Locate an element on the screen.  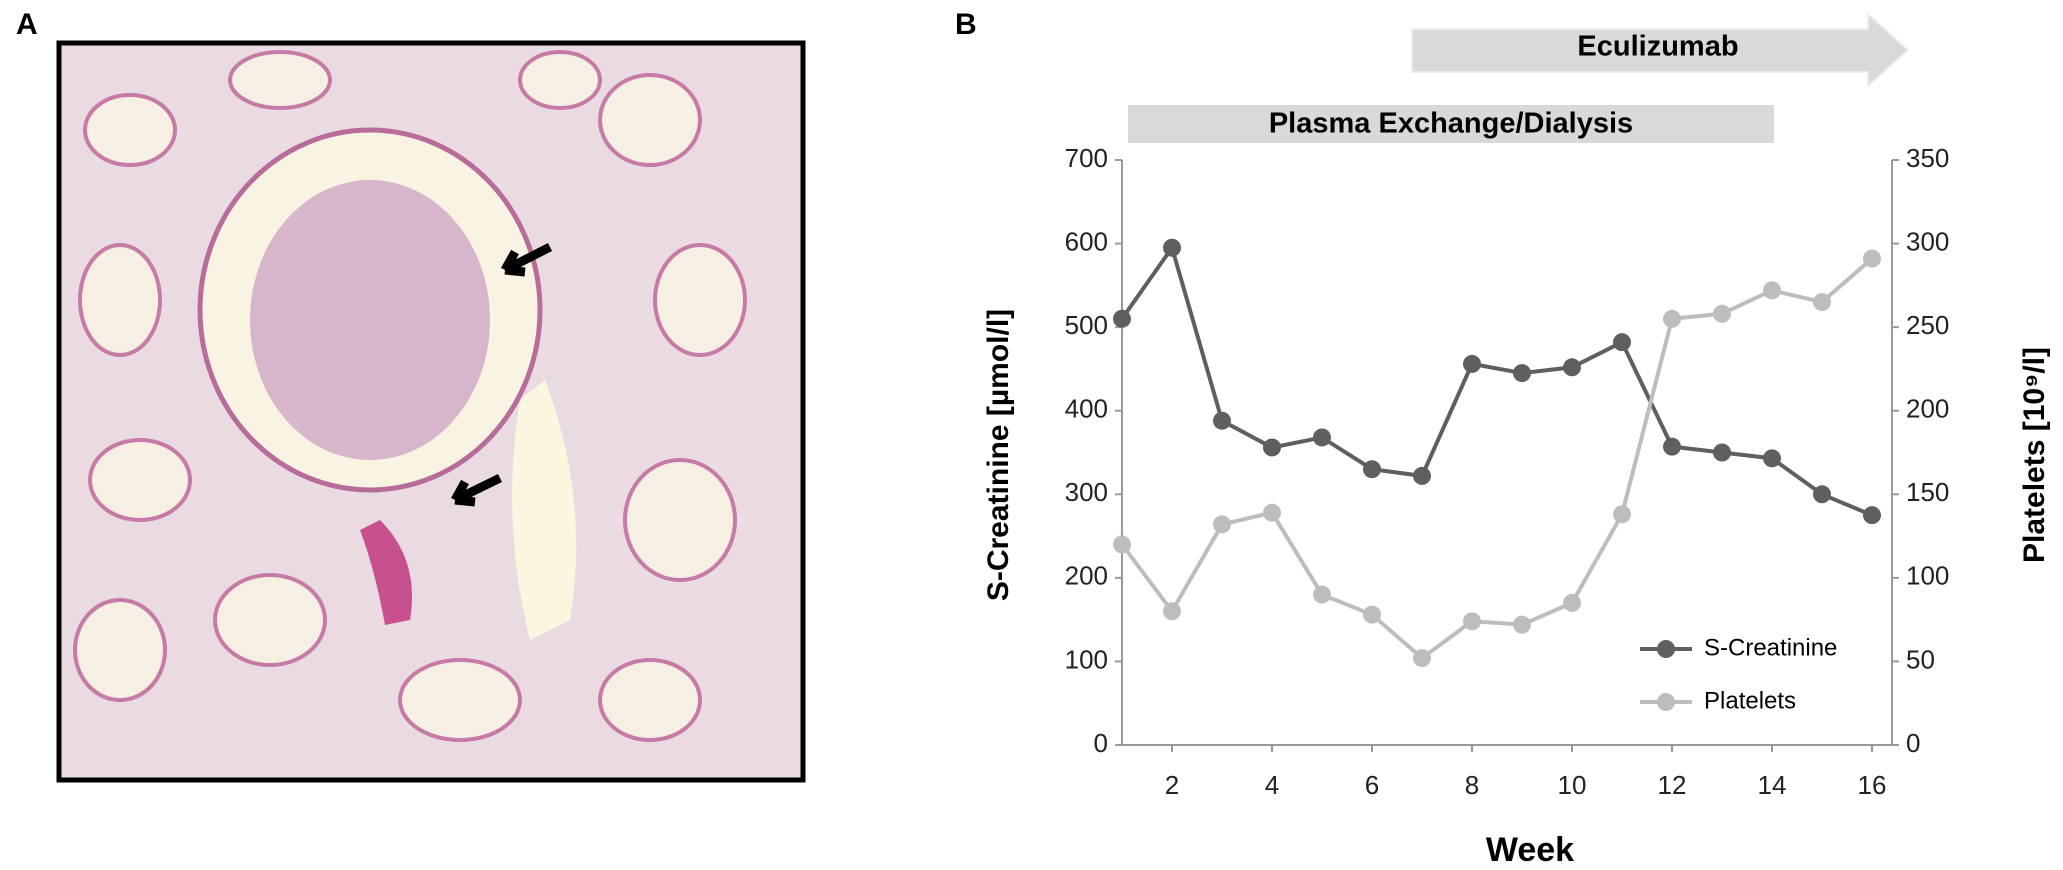
x-tick-label: 6 is located at coordinates (1372, 785).